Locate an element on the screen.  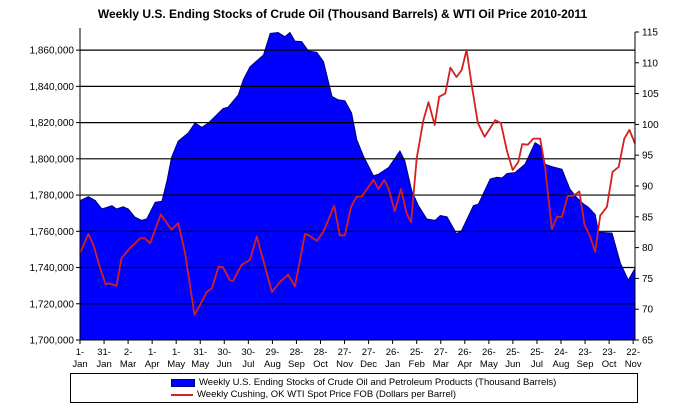
x-tick-label-day: 22- is located at coordinates (633, 352).